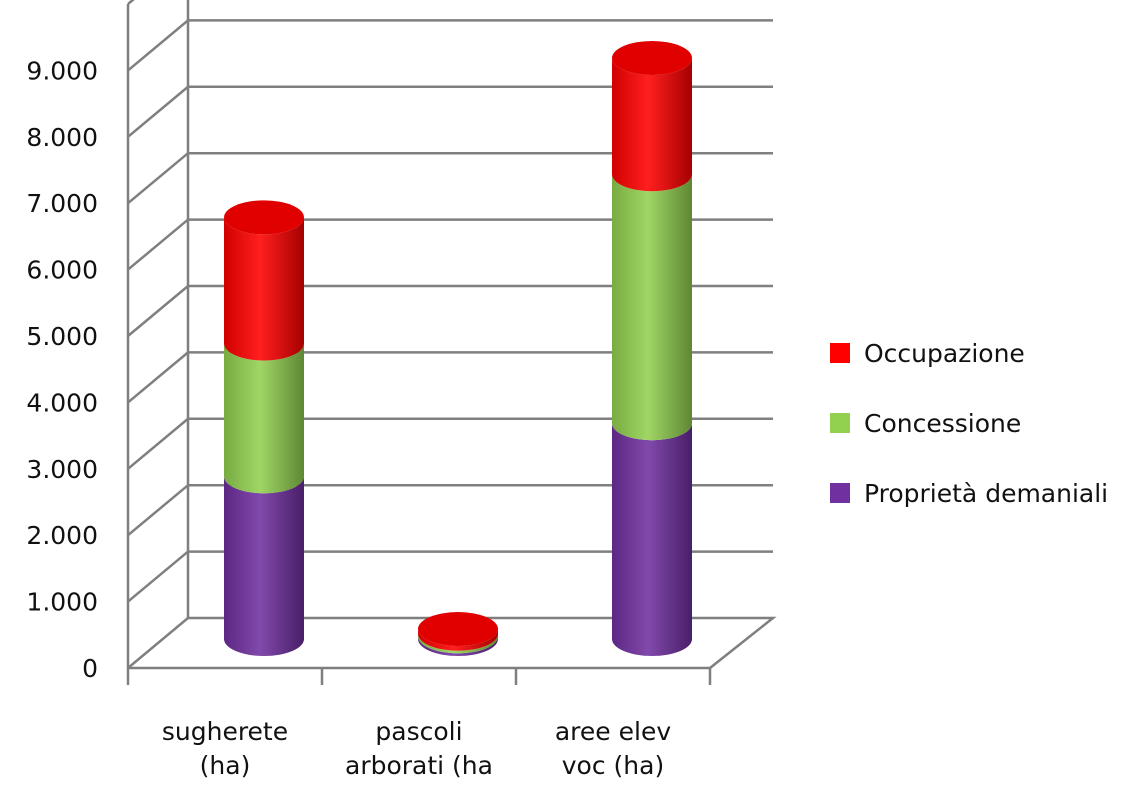  I want to click on legend-item-concessione: Concessione, so click(969, 423).